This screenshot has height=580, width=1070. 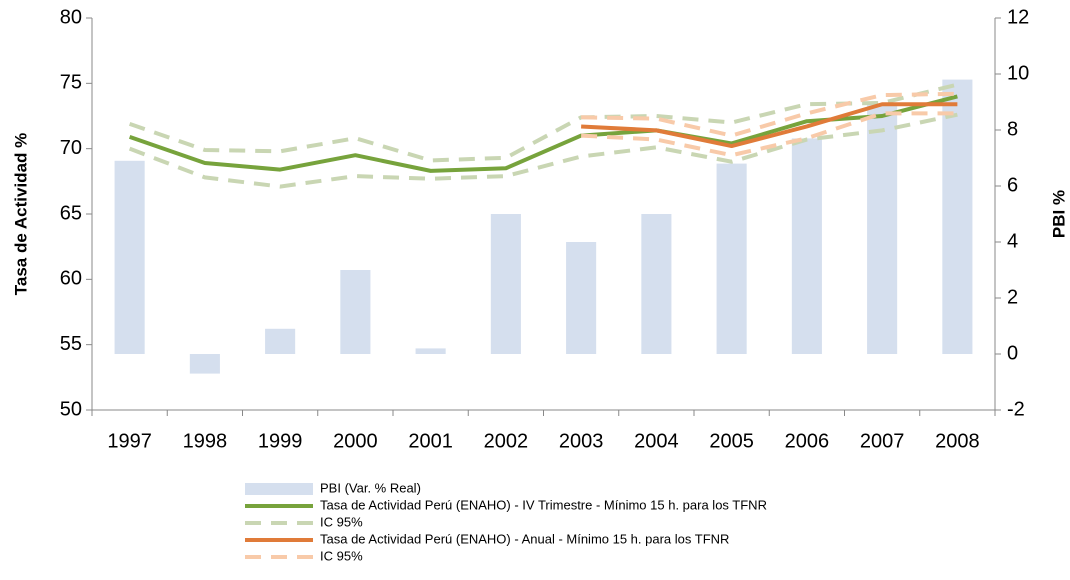 I want to click on y2-tick-label: 10, so click(x=1018, y=73).